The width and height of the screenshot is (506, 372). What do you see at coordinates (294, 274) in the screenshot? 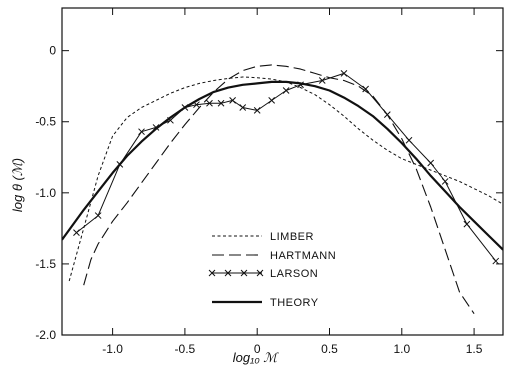
I see `legend-label-larson: LARSON` at bounding box center [294, 274].